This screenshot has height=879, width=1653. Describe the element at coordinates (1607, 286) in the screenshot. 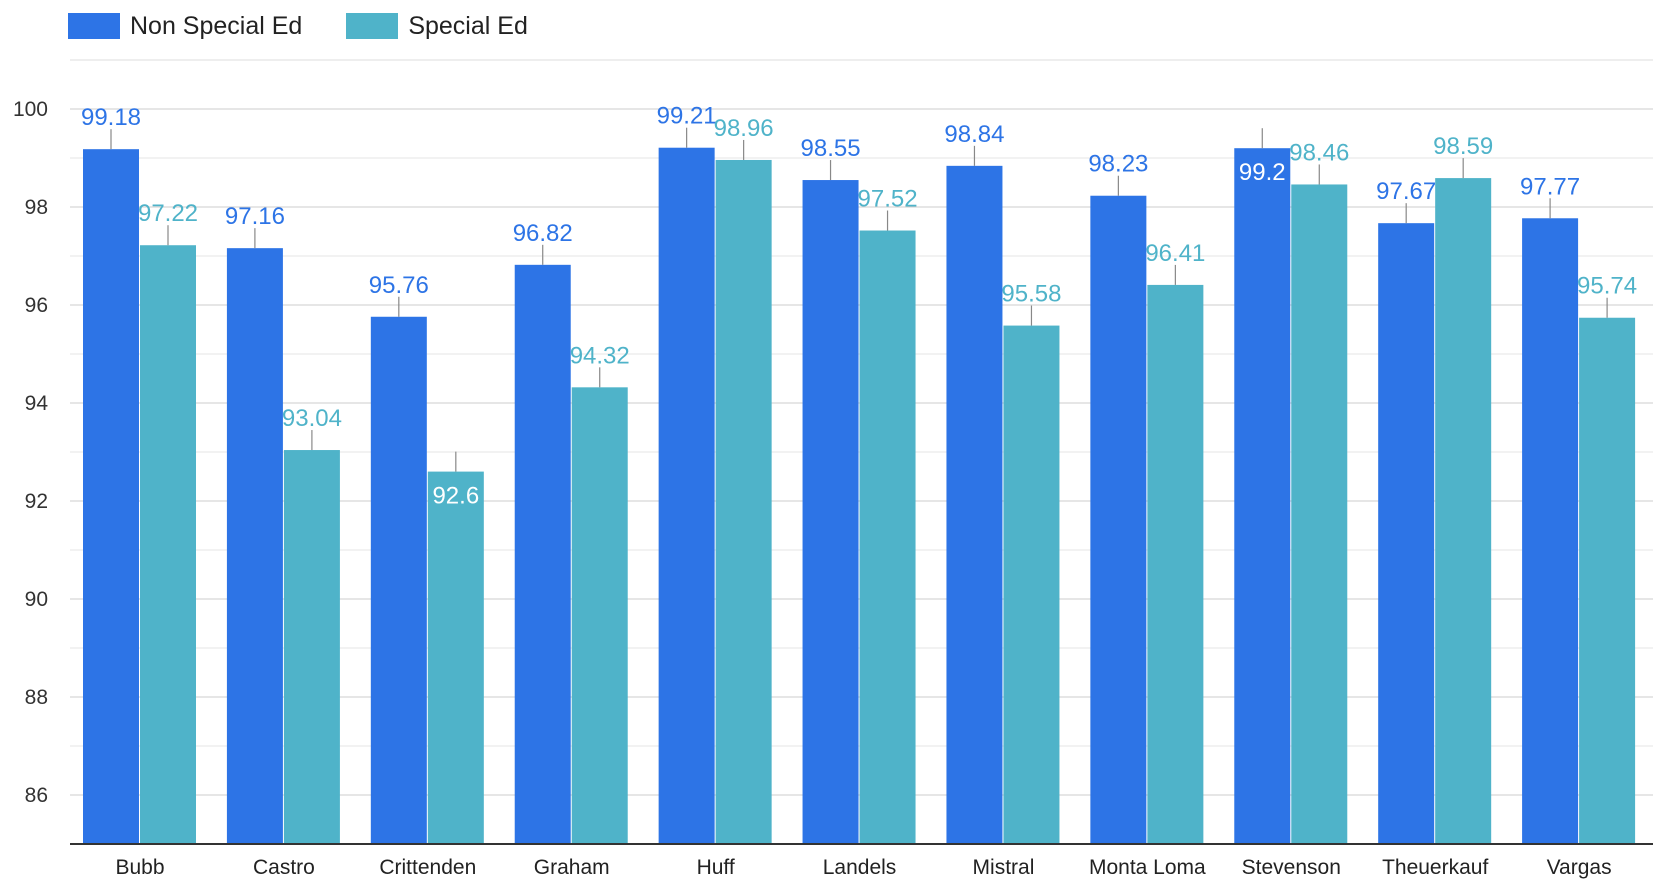

I see `data-label: 95.74` at that location.